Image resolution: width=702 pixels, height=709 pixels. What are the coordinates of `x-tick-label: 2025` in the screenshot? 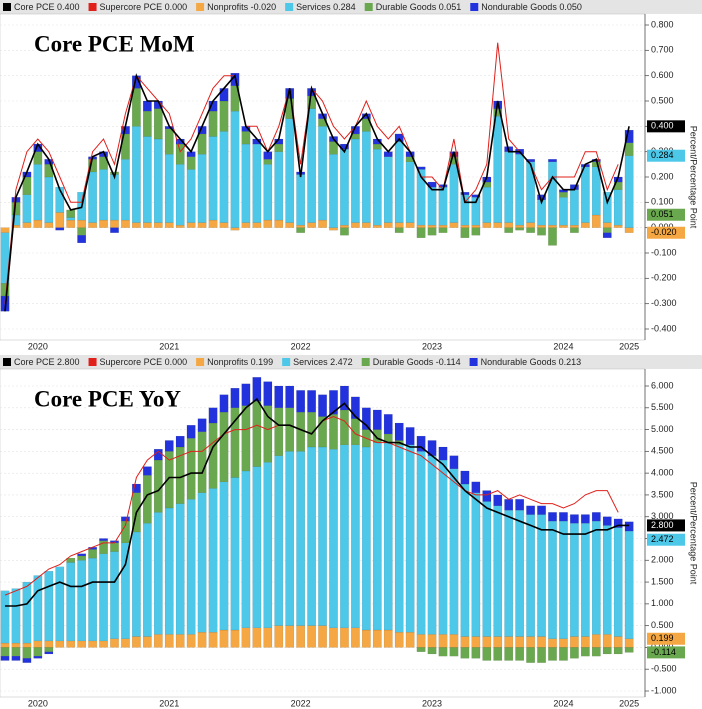 It's located at (629, 346).